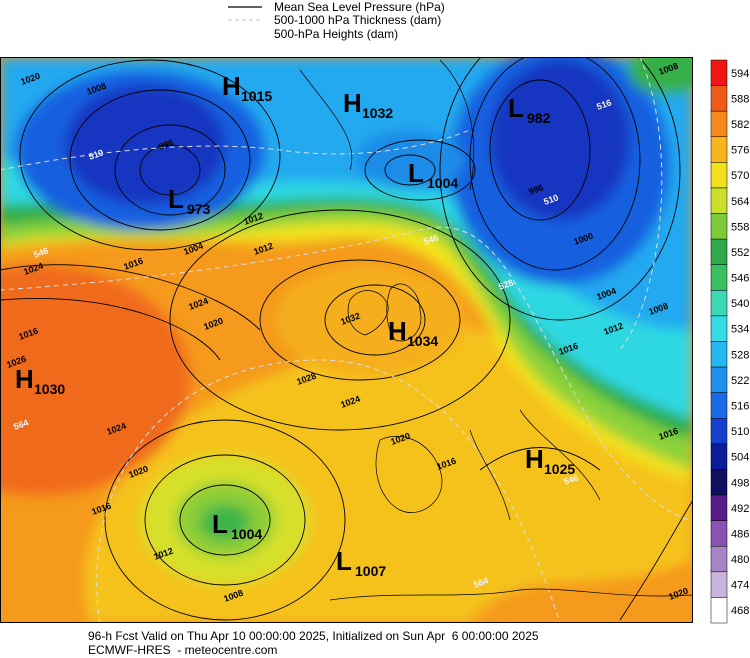 The width and height of the screenshot is (750, 658). Describe the element at coordinates (539, 118) in the screenshot. I see `center-value: 982` at that location.